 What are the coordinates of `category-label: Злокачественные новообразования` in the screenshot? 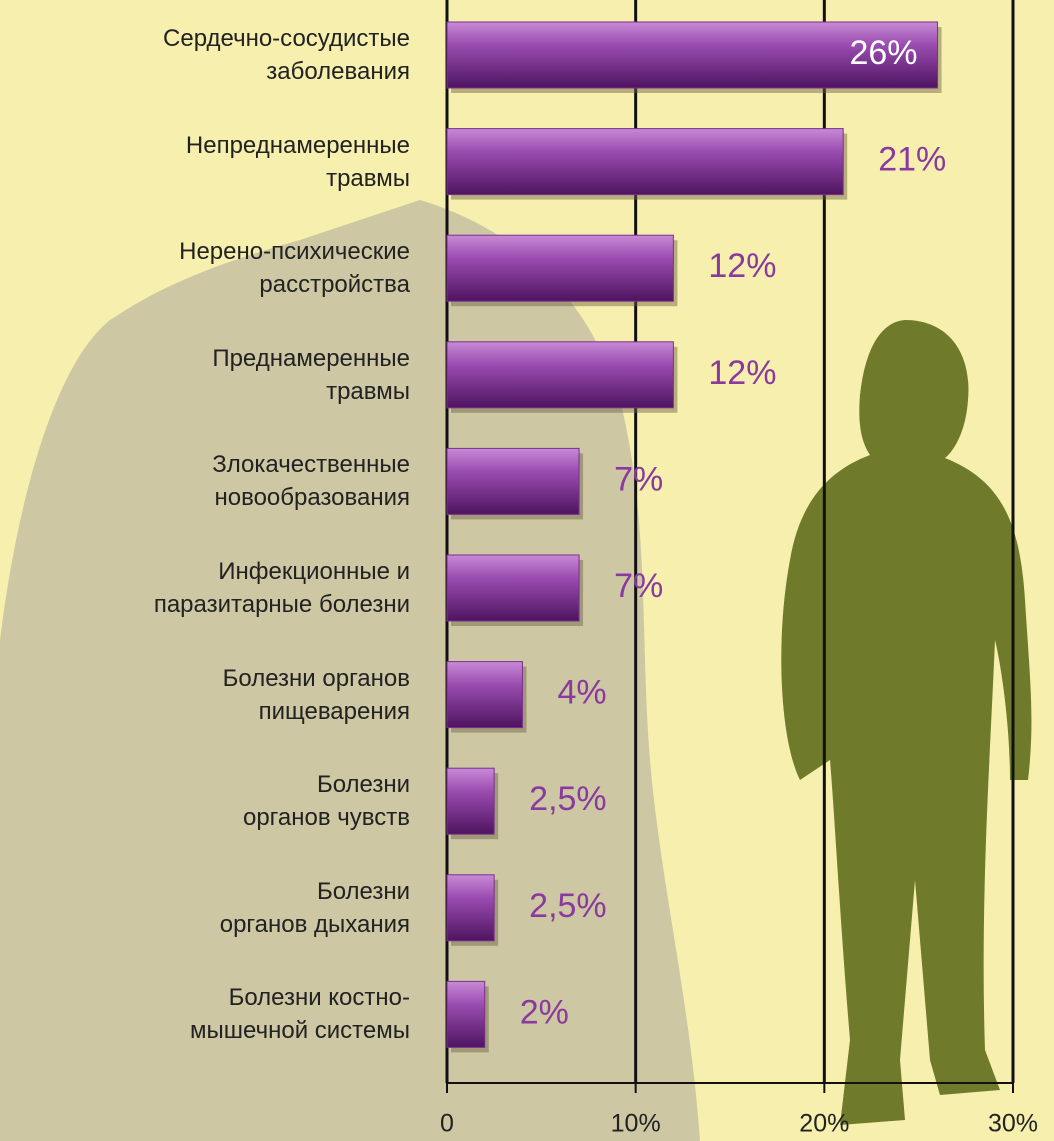 It's located at (311, 481).